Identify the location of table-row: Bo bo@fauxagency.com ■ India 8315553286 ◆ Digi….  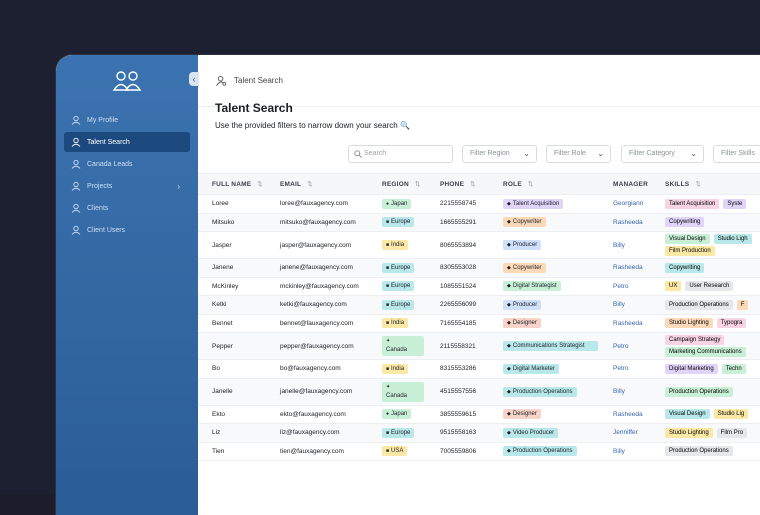
(479, 369).